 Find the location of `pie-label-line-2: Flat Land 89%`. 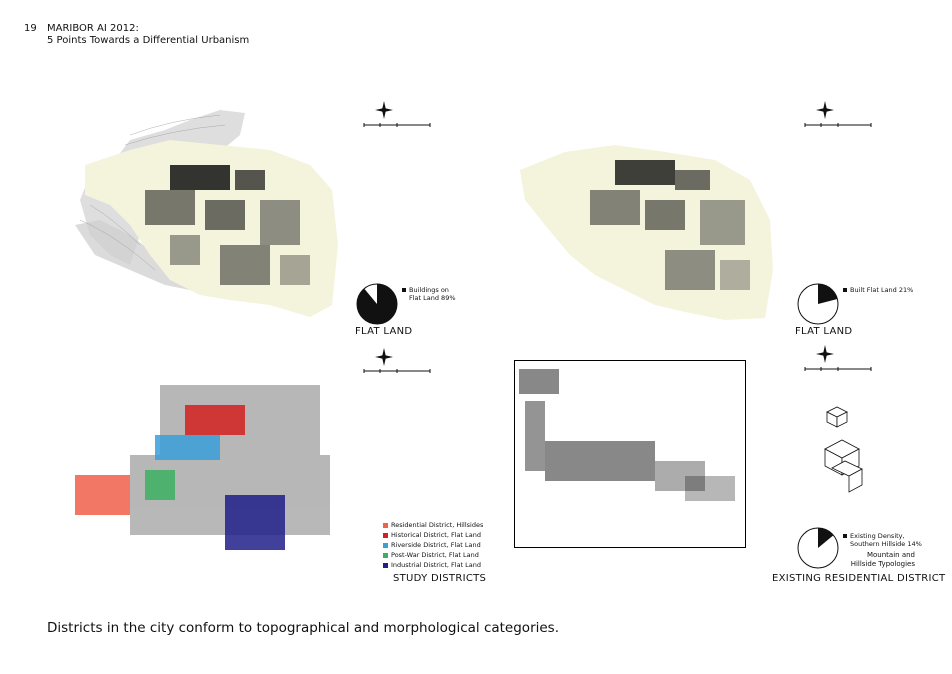

pie-label-line-2: Flat Land 89% is located at coordinates (432, 298).